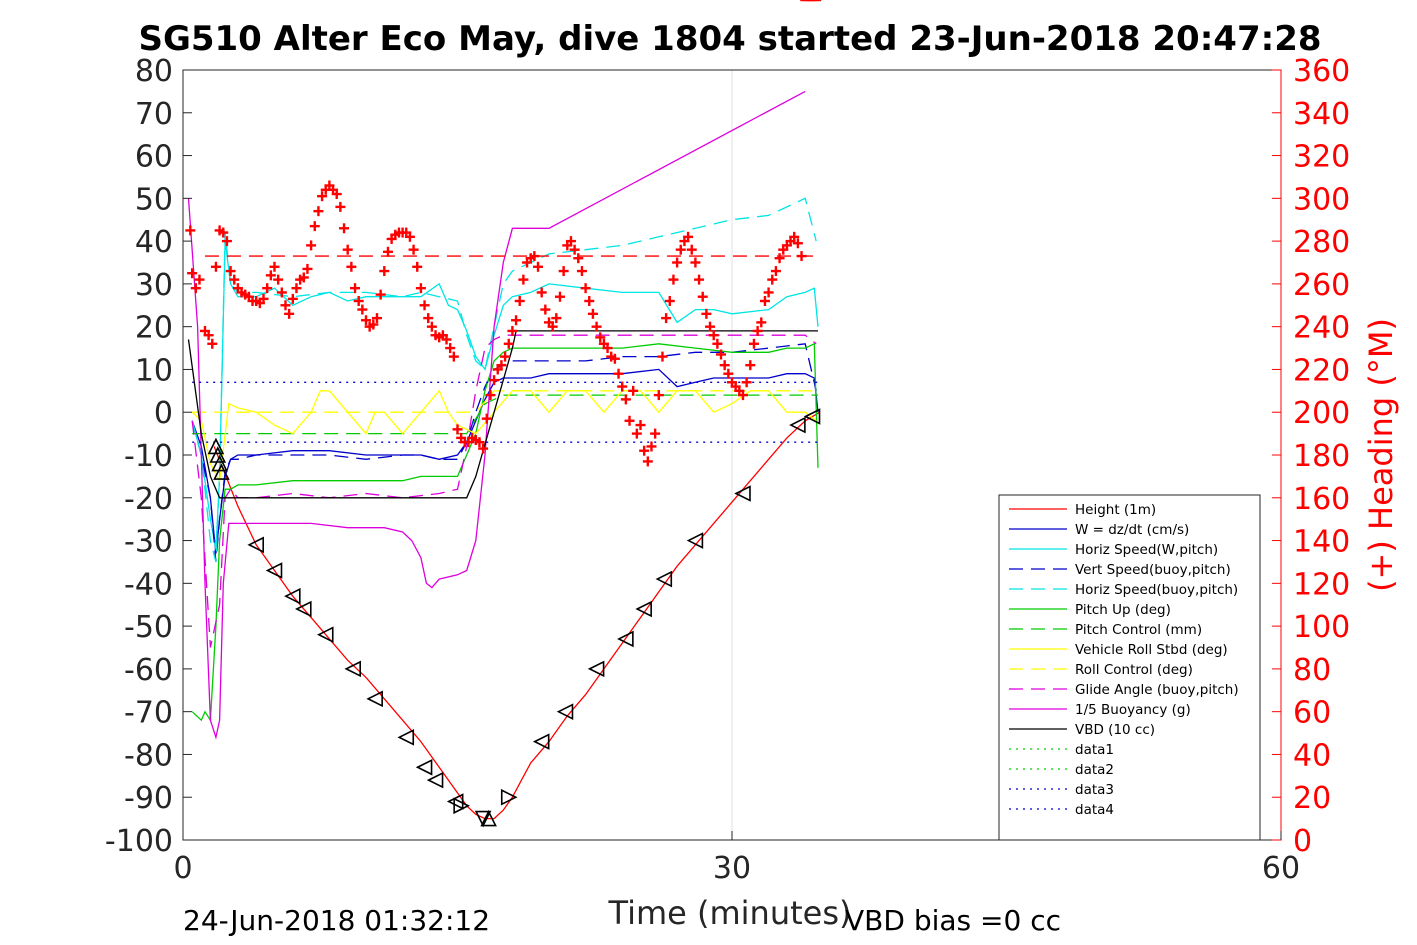  I want to click on y-tick-label: -50, so click(148, 627).